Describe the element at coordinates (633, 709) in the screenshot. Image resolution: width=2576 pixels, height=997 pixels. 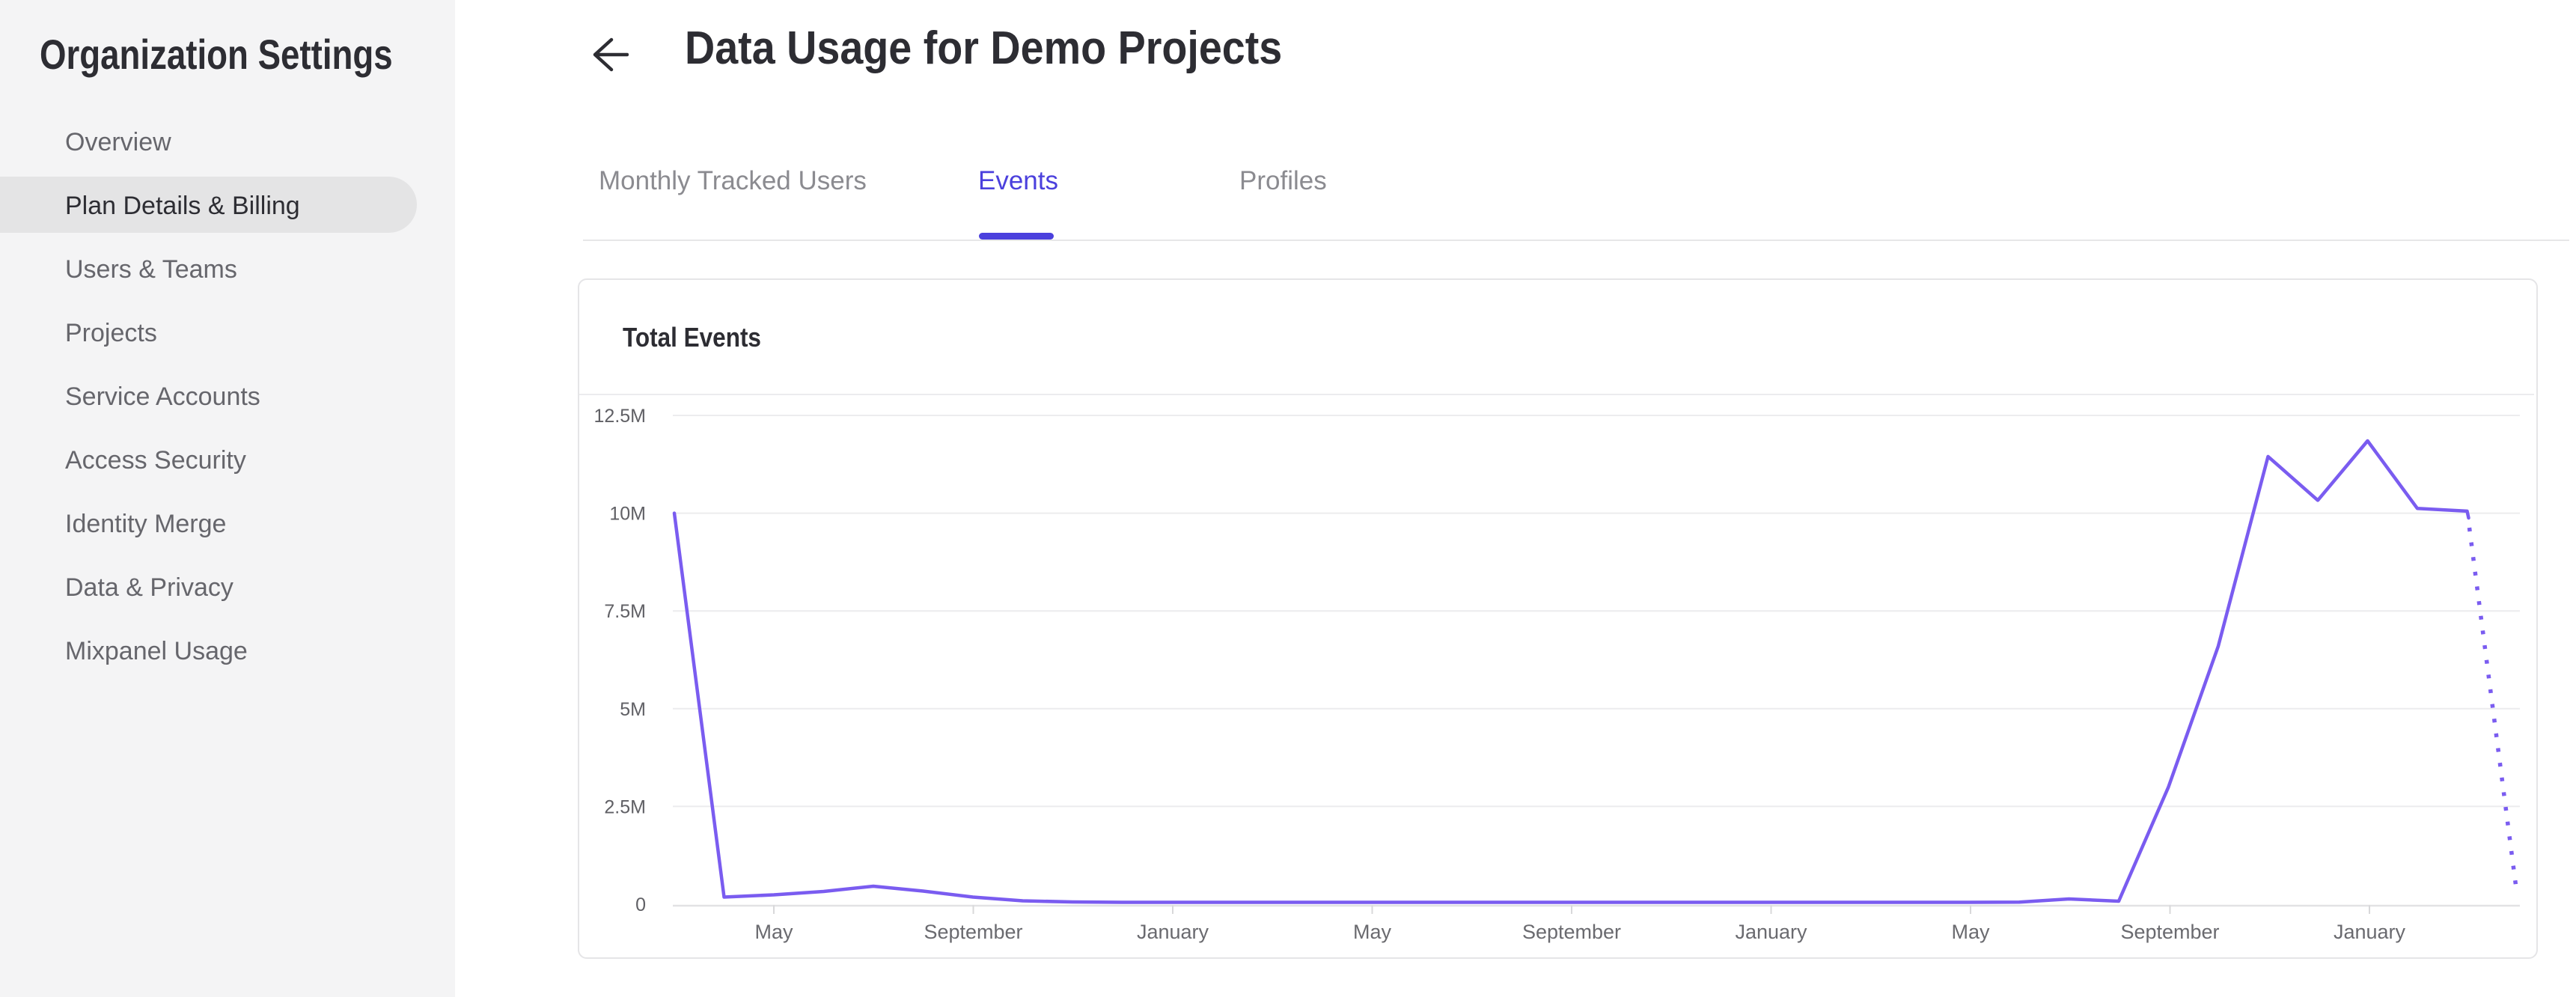
I see `svg-text: 5M` at that location.